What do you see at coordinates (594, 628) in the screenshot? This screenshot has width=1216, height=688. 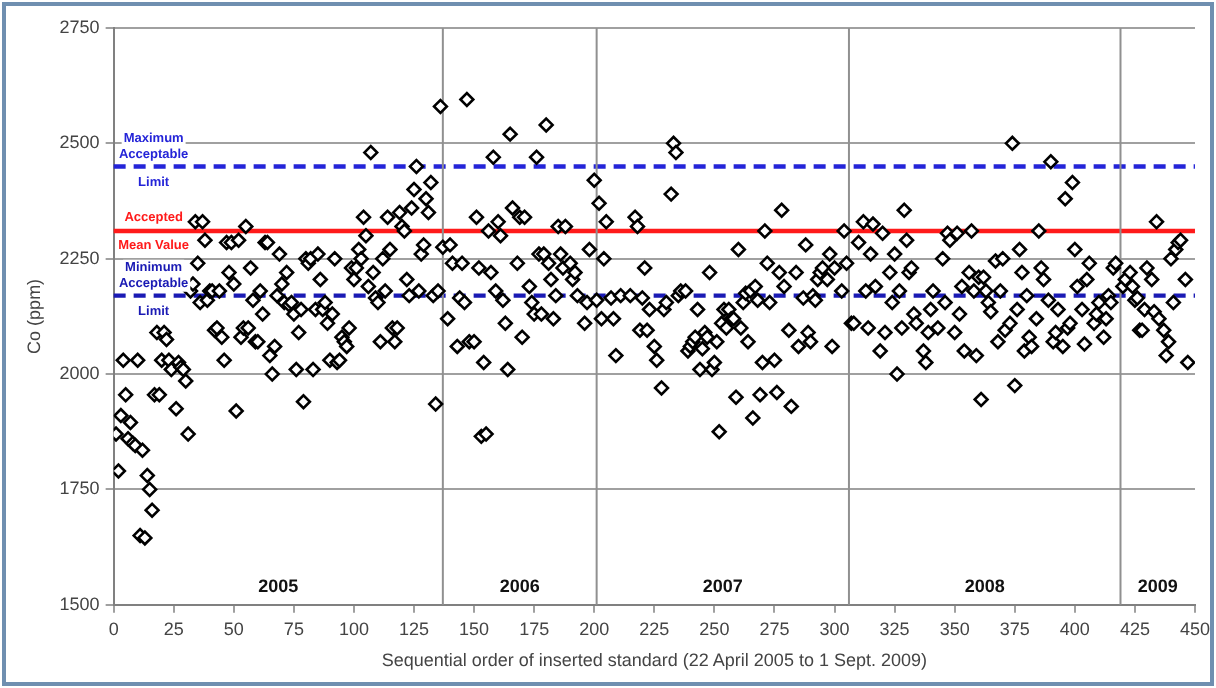 I see `x-tick-label: 200` at bounding box center [594, 628].